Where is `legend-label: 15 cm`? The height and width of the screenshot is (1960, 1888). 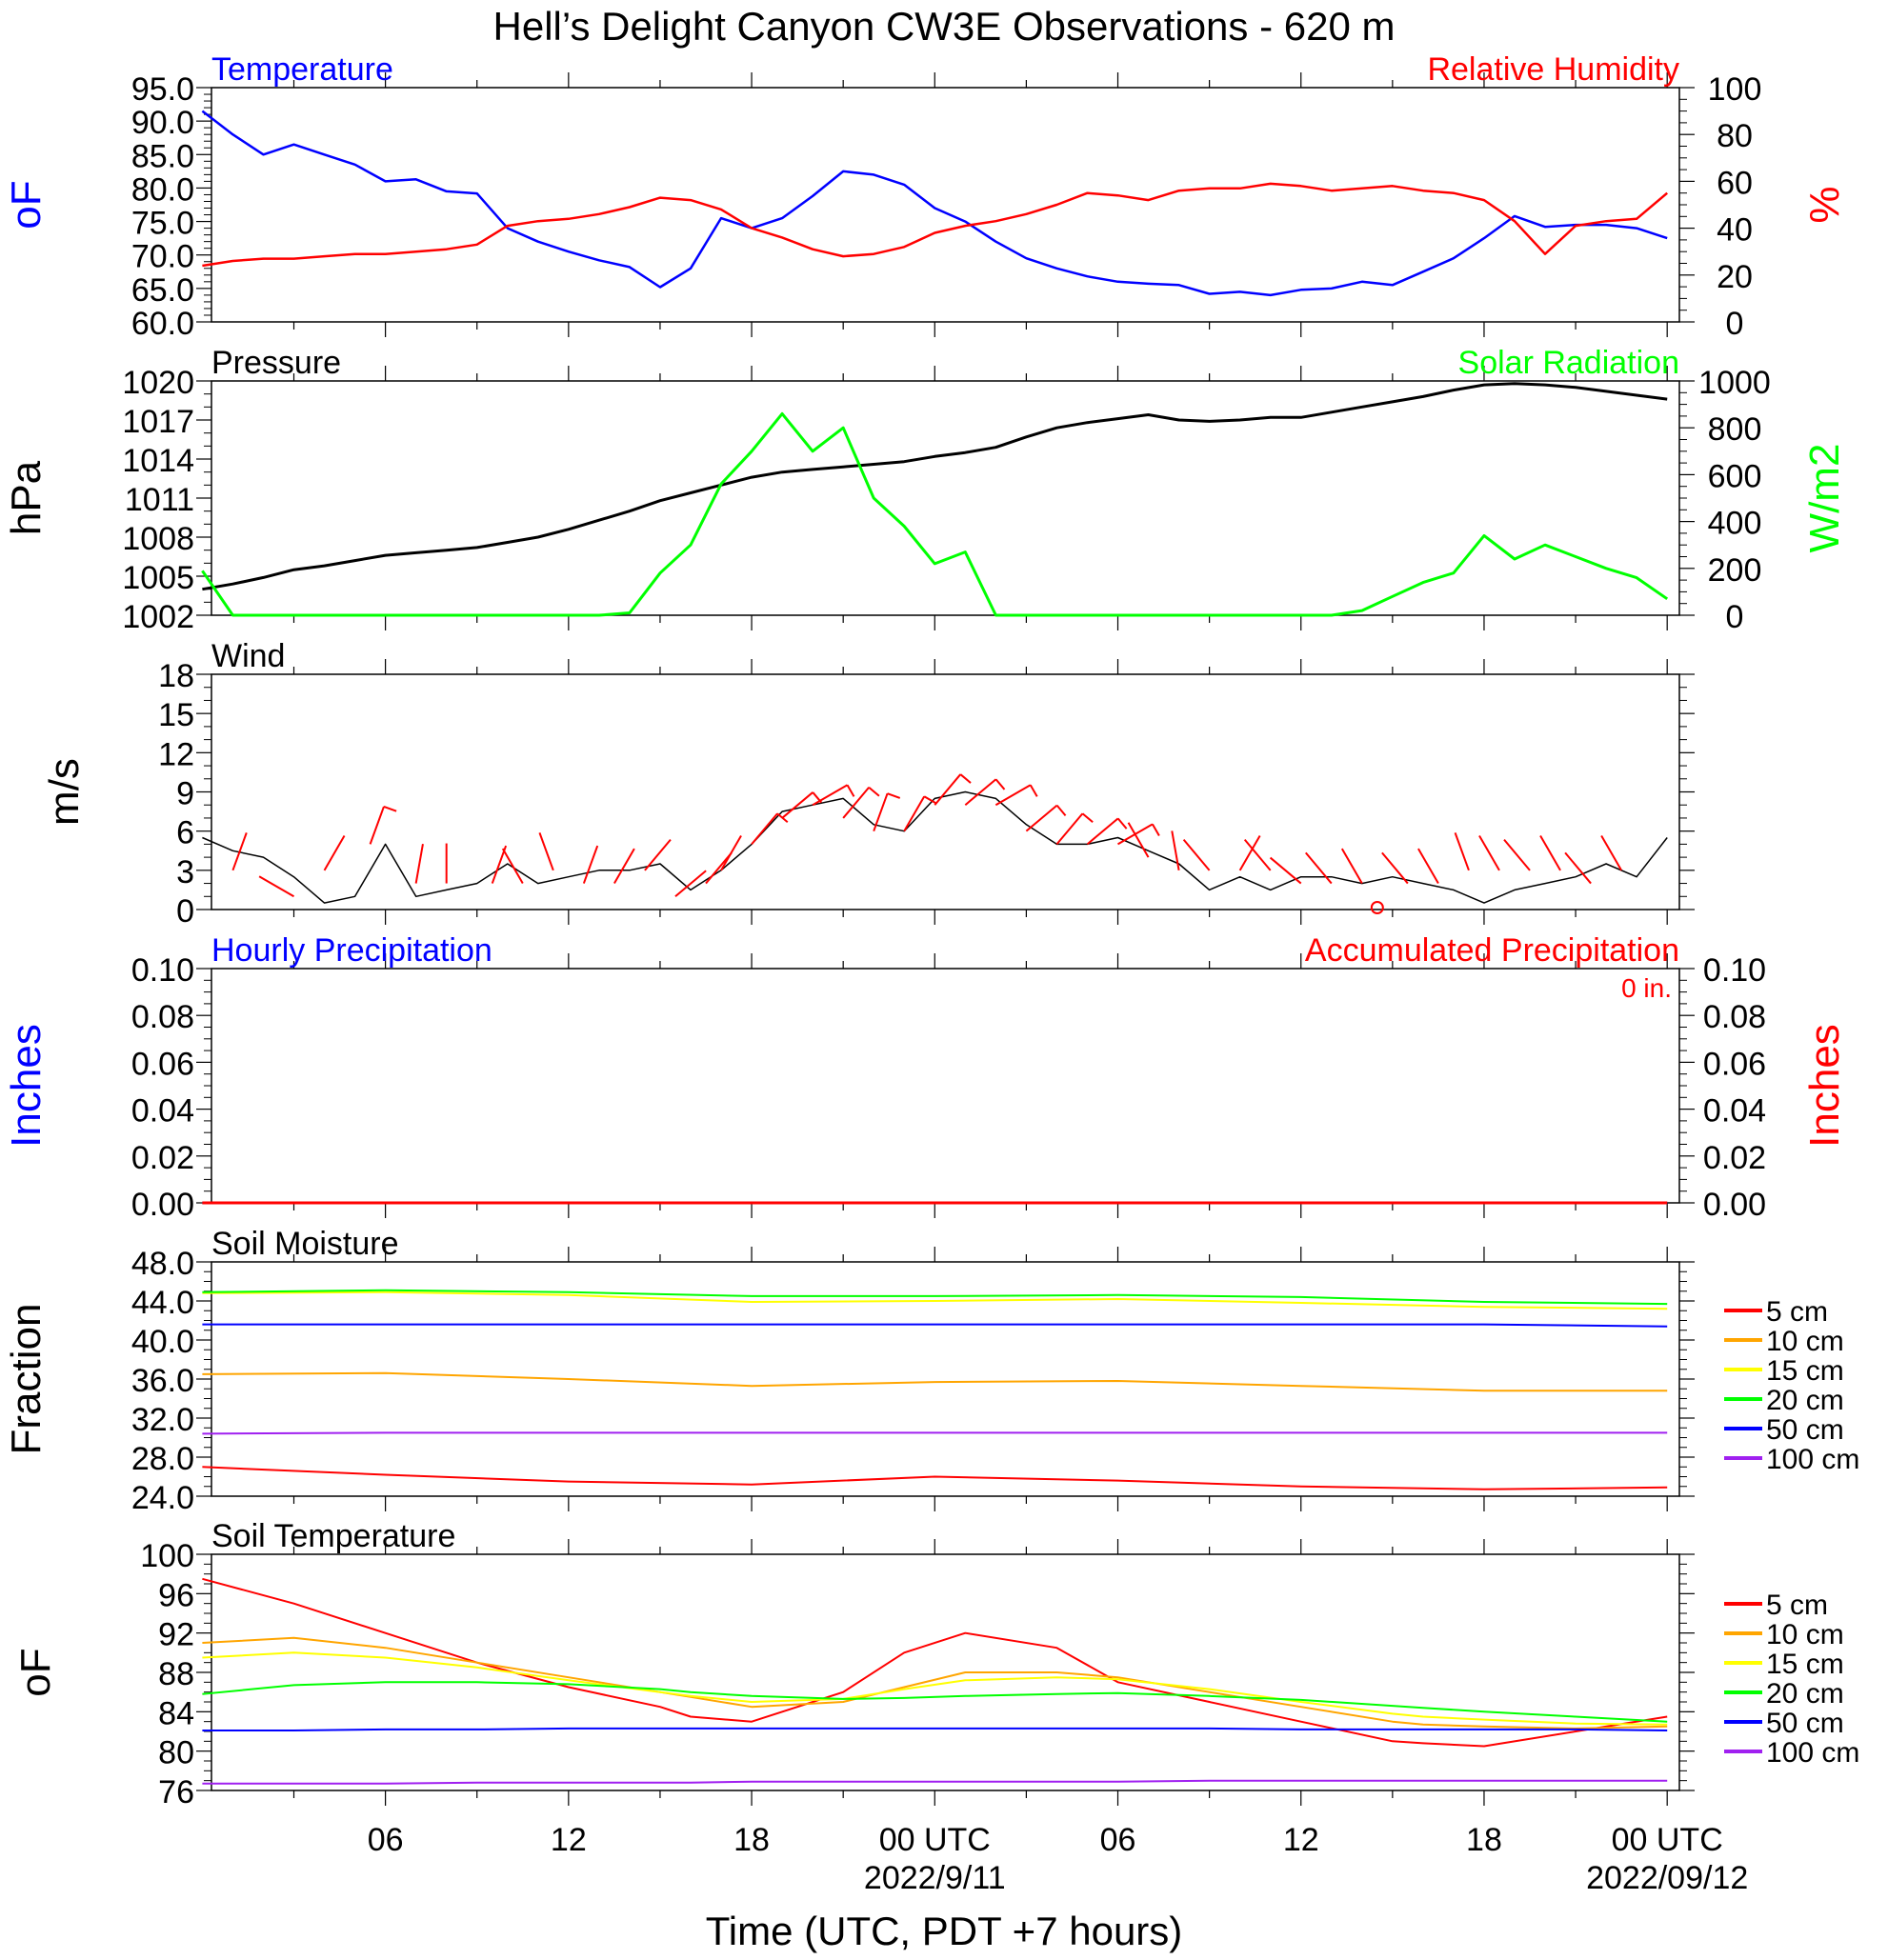
legend-label: 15 cm is located at coordinates (1805, 1664).